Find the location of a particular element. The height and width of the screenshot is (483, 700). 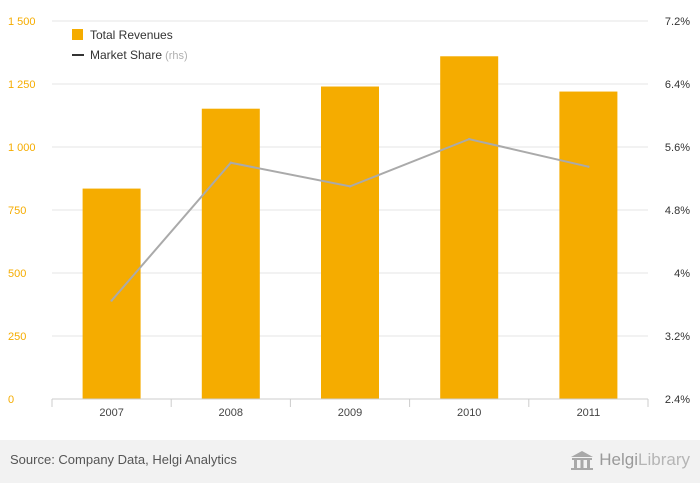

brand-name-library: Library is located at coordinates (664, 459).